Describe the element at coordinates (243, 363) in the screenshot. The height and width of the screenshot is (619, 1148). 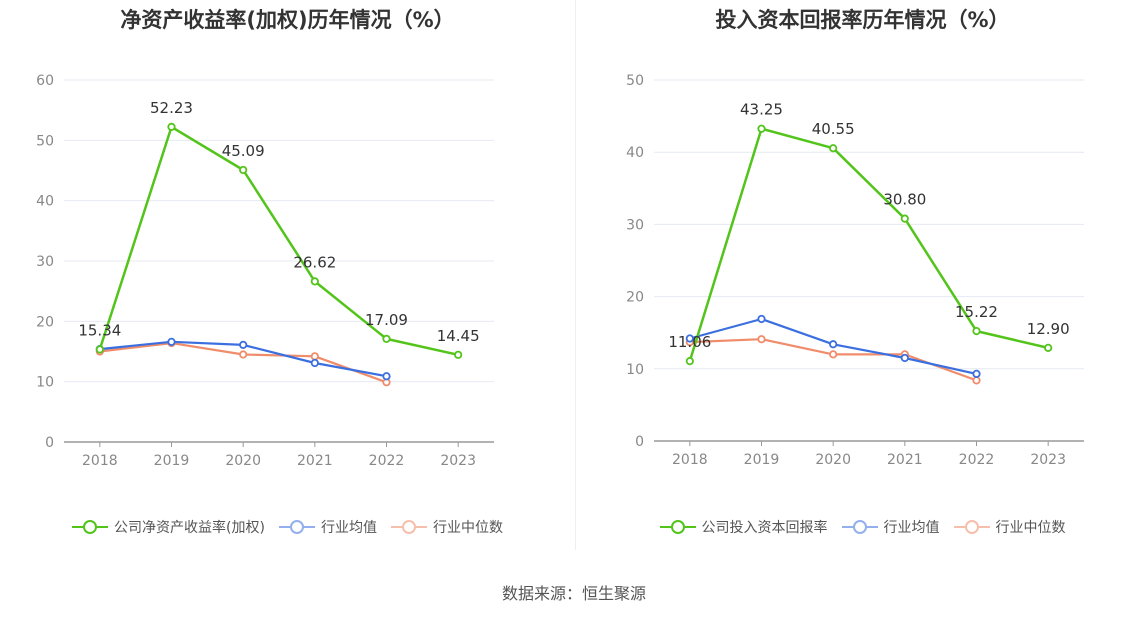
I see `series-line-median` at that location.